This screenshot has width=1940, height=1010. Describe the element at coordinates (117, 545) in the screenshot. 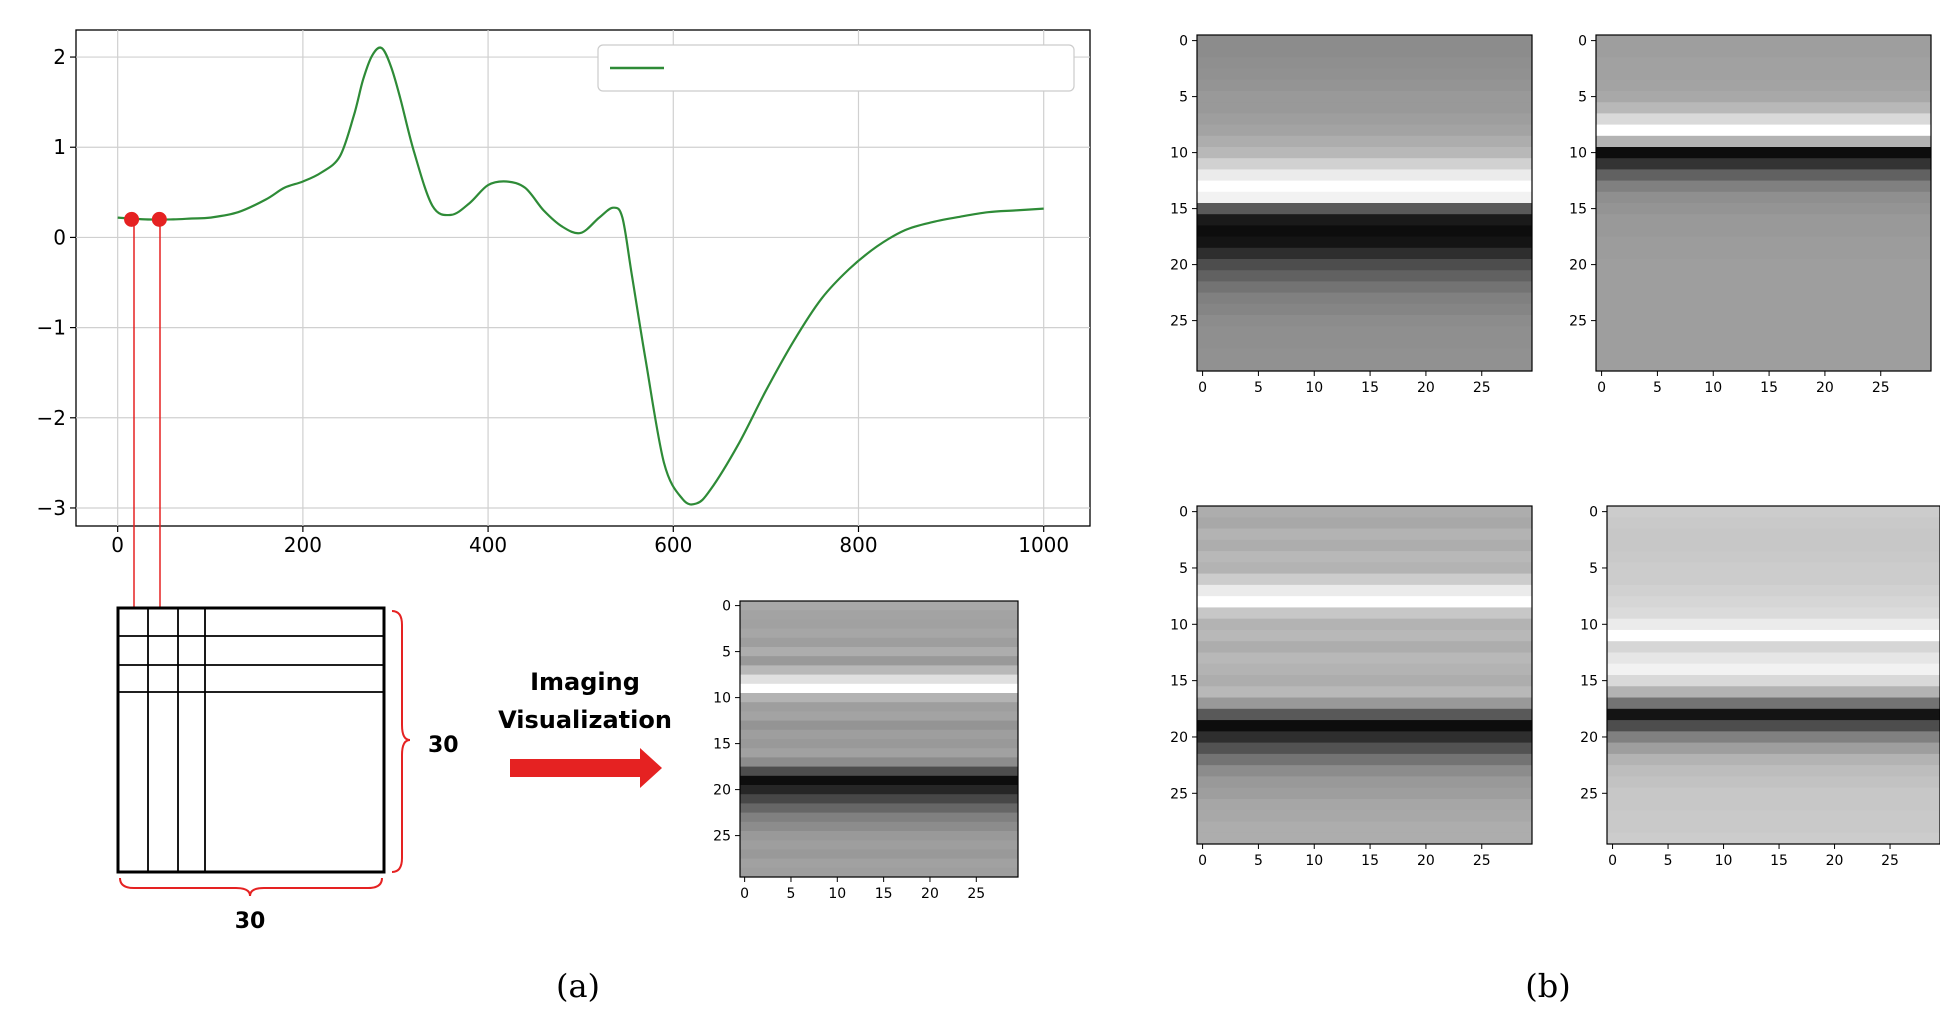

I see `x-tick-label: 0` at that location.